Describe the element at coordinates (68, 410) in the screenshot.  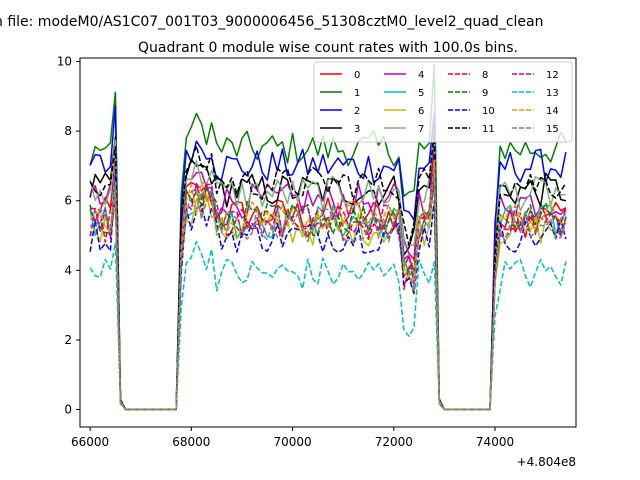
I see `y-tick-label: 0` at that location.